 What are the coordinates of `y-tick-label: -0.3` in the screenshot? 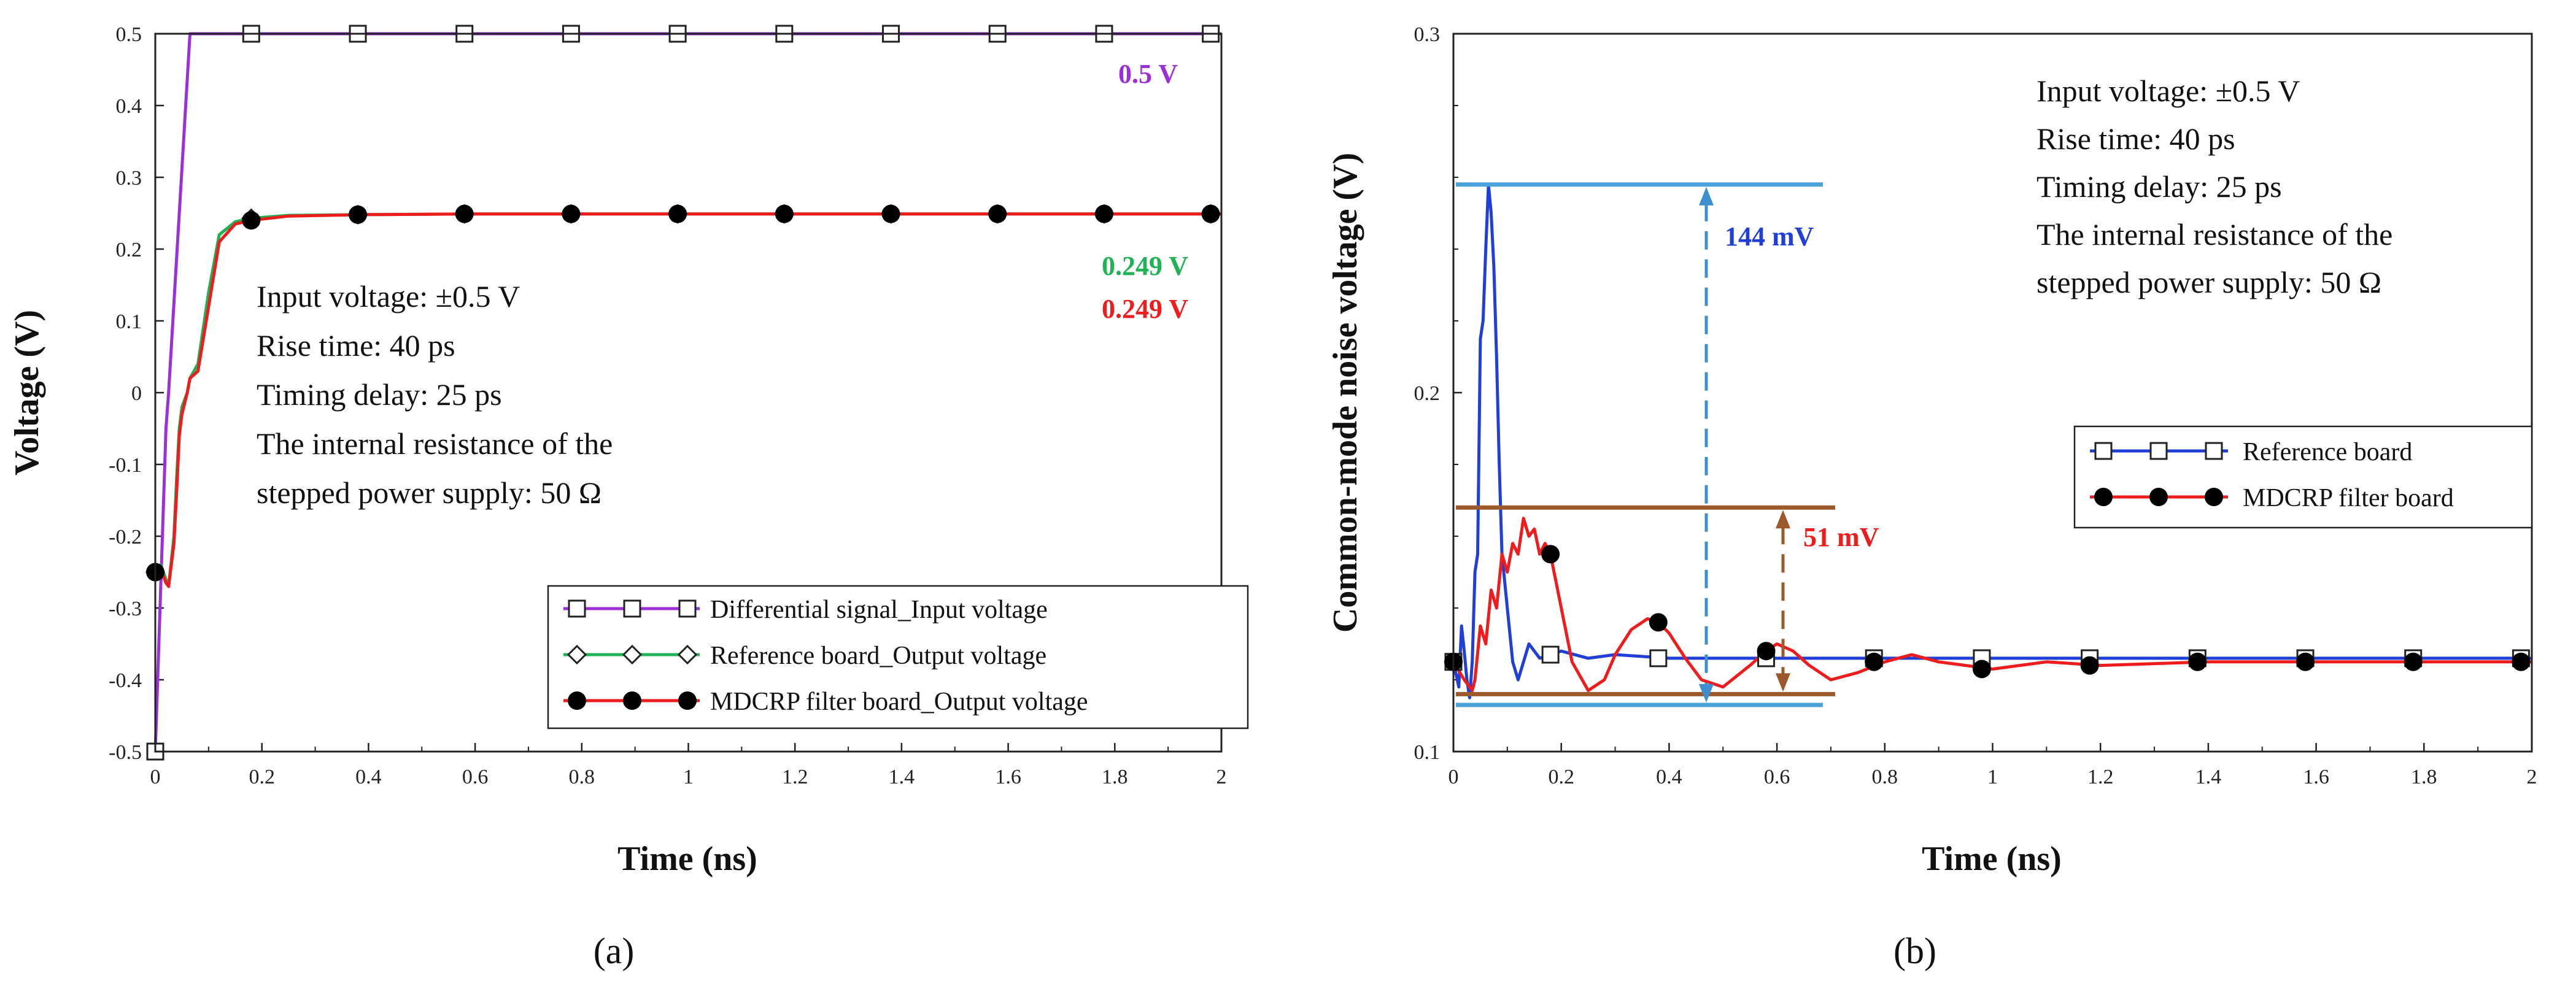 It's located at (125, 609).